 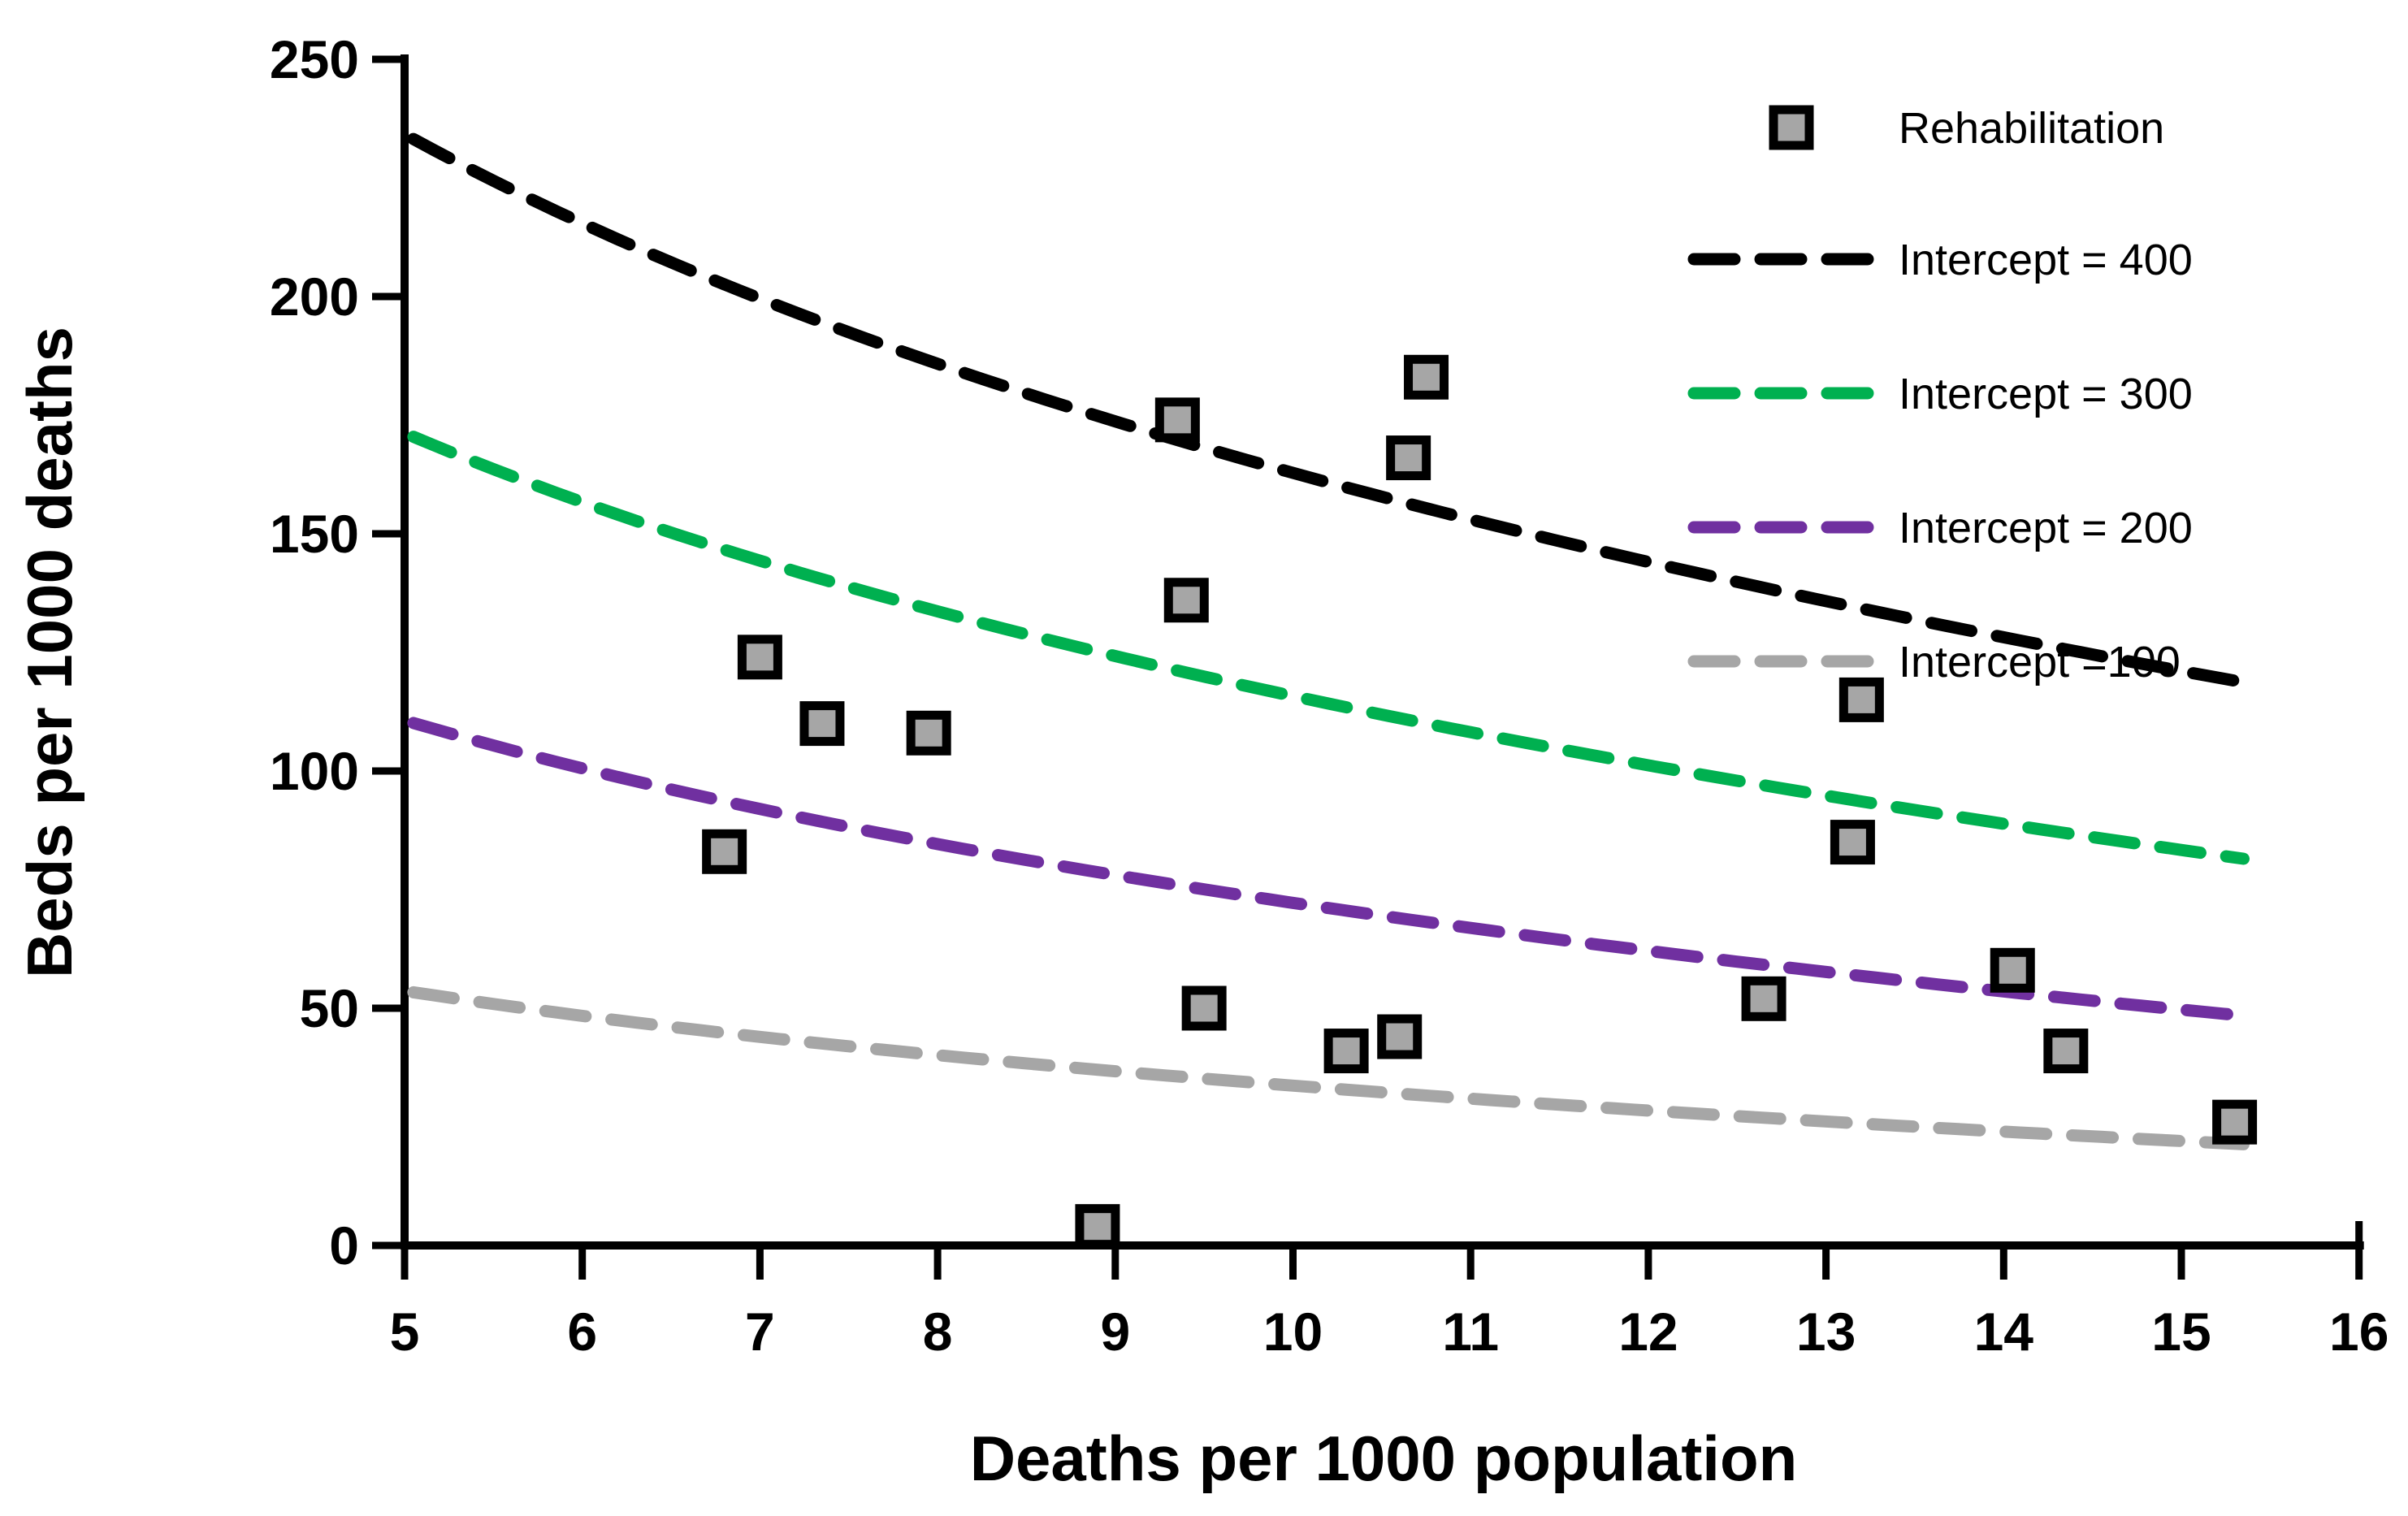 I want to click on x-tick-label: 9, so click(x=1115, y=1332).